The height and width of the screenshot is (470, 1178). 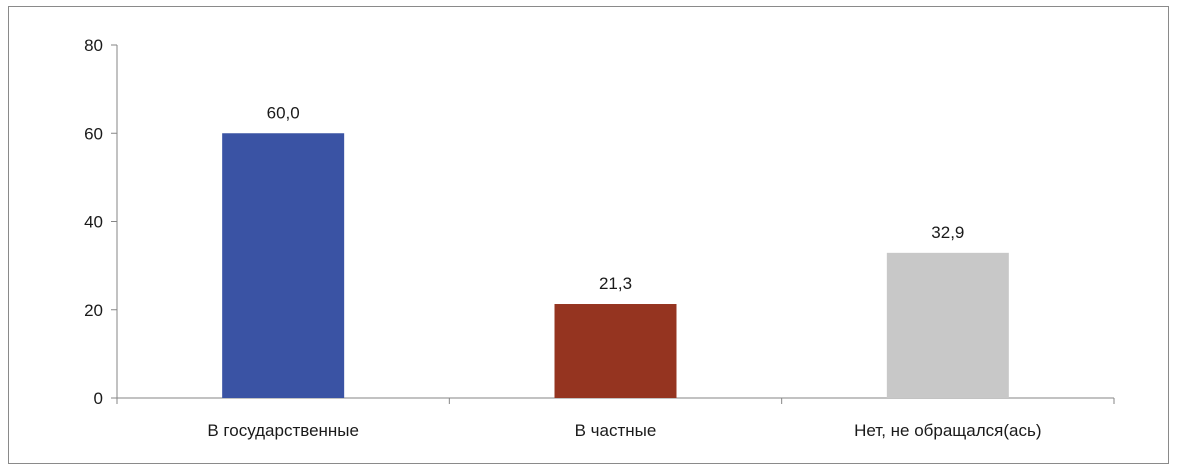 I want to click on y-tick-label: 40, so click(x=93, y=222).